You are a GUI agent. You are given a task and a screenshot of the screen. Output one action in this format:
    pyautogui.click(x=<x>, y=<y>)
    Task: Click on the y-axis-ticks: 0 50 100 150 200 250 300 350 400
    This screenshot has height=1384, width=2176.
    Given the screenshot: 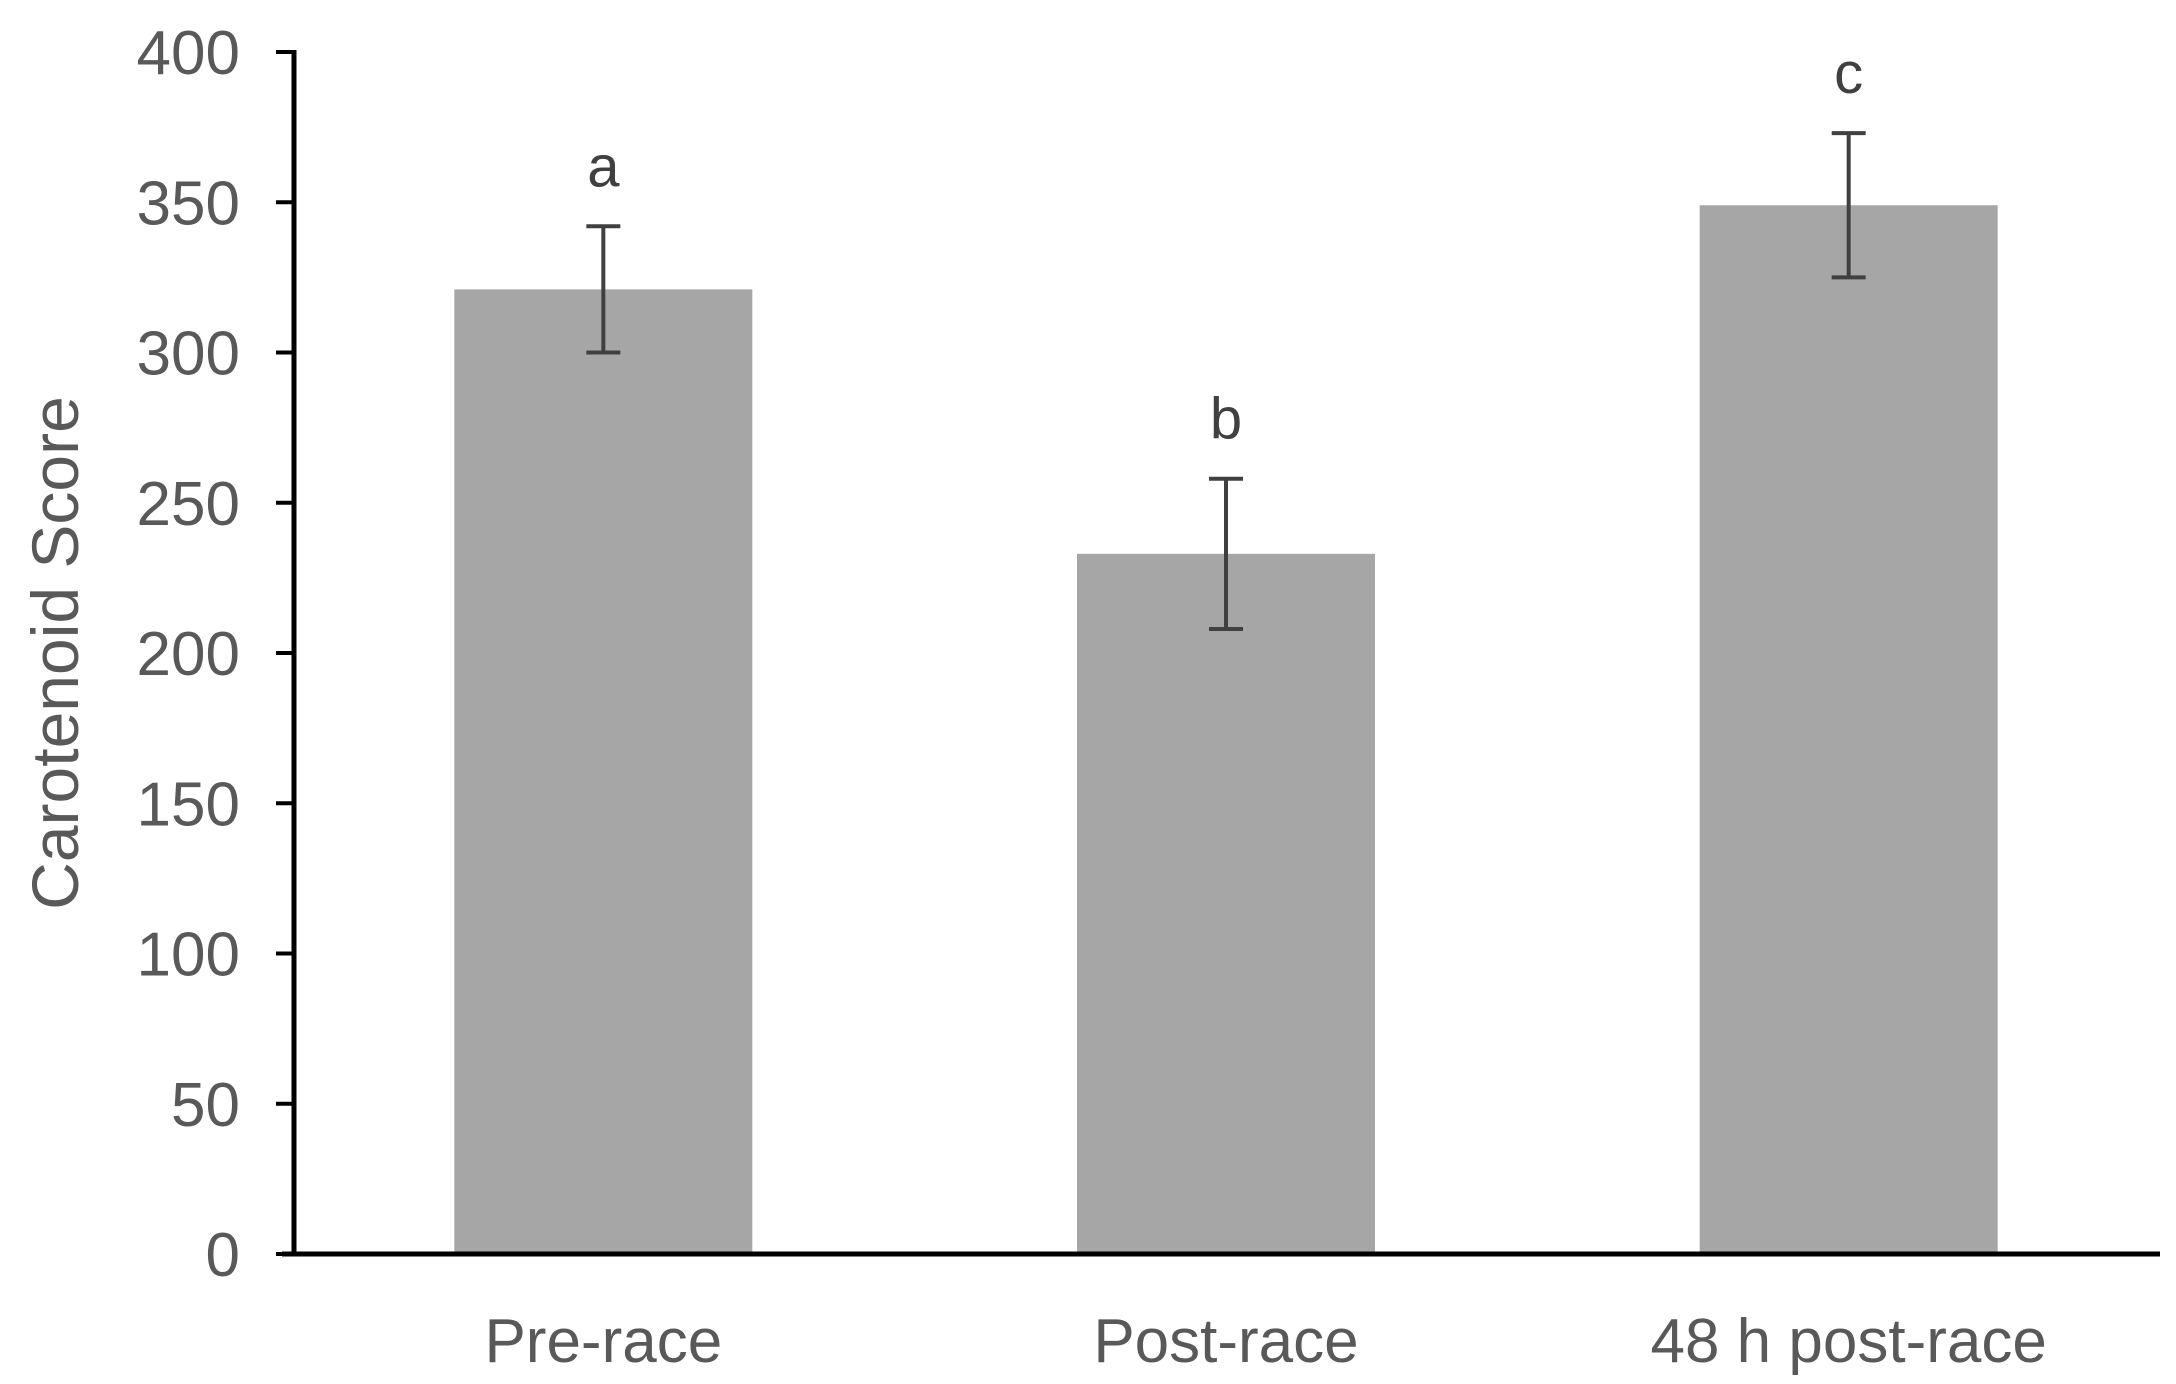 What is the action you would take?
    pyautogui.click(x=215, y=654)
    